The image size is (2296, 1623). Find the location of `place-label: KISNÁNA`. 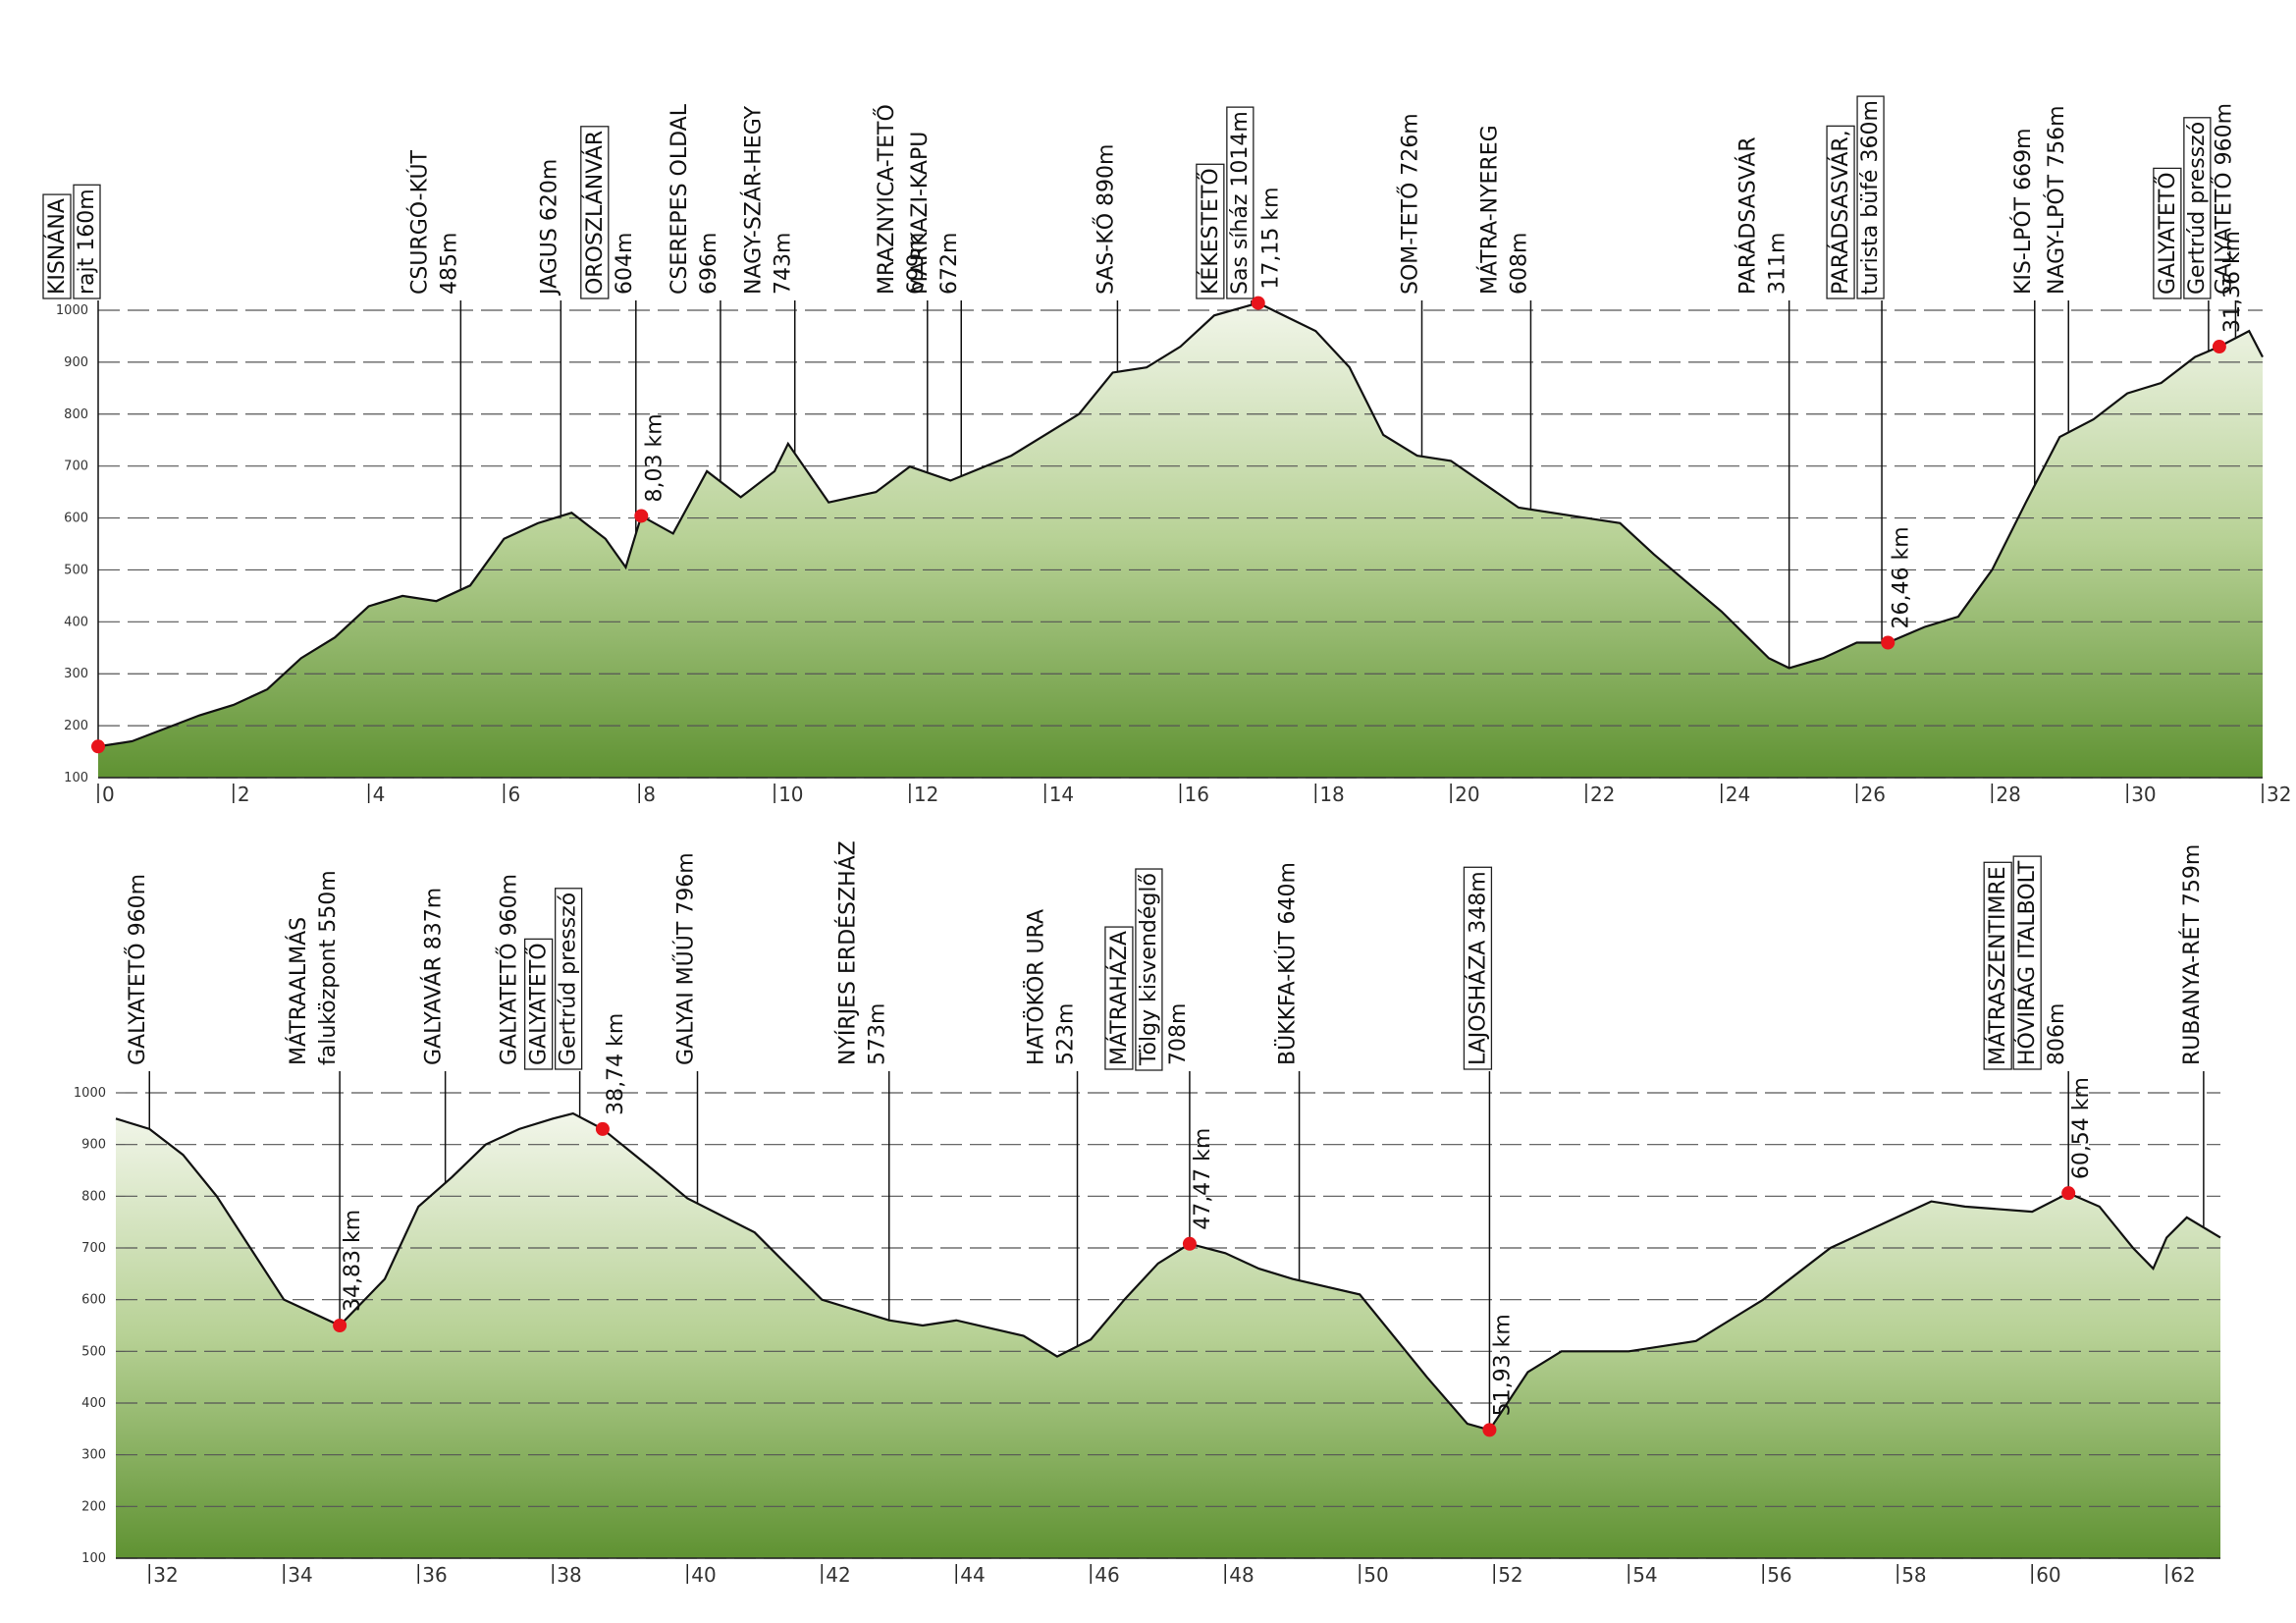

place-label: KISNÁNA is located at coordinates (57, 246).